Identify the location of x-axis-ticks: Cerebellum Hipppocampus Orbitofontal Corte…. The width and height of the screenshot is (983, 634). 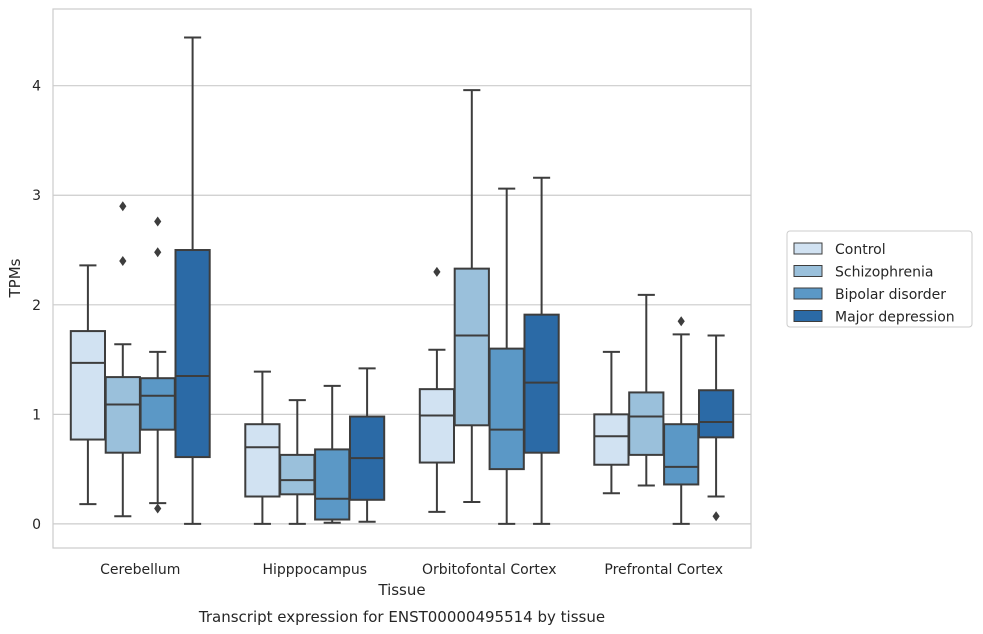
(411, 570).